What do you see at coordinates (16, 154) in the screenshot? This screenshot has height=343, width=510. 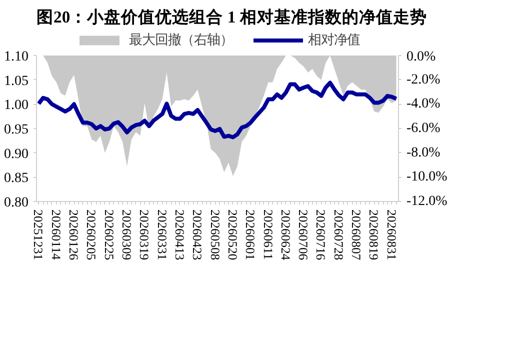 I see `y-tick-label: 0.90` at bounding box center [16, 154].